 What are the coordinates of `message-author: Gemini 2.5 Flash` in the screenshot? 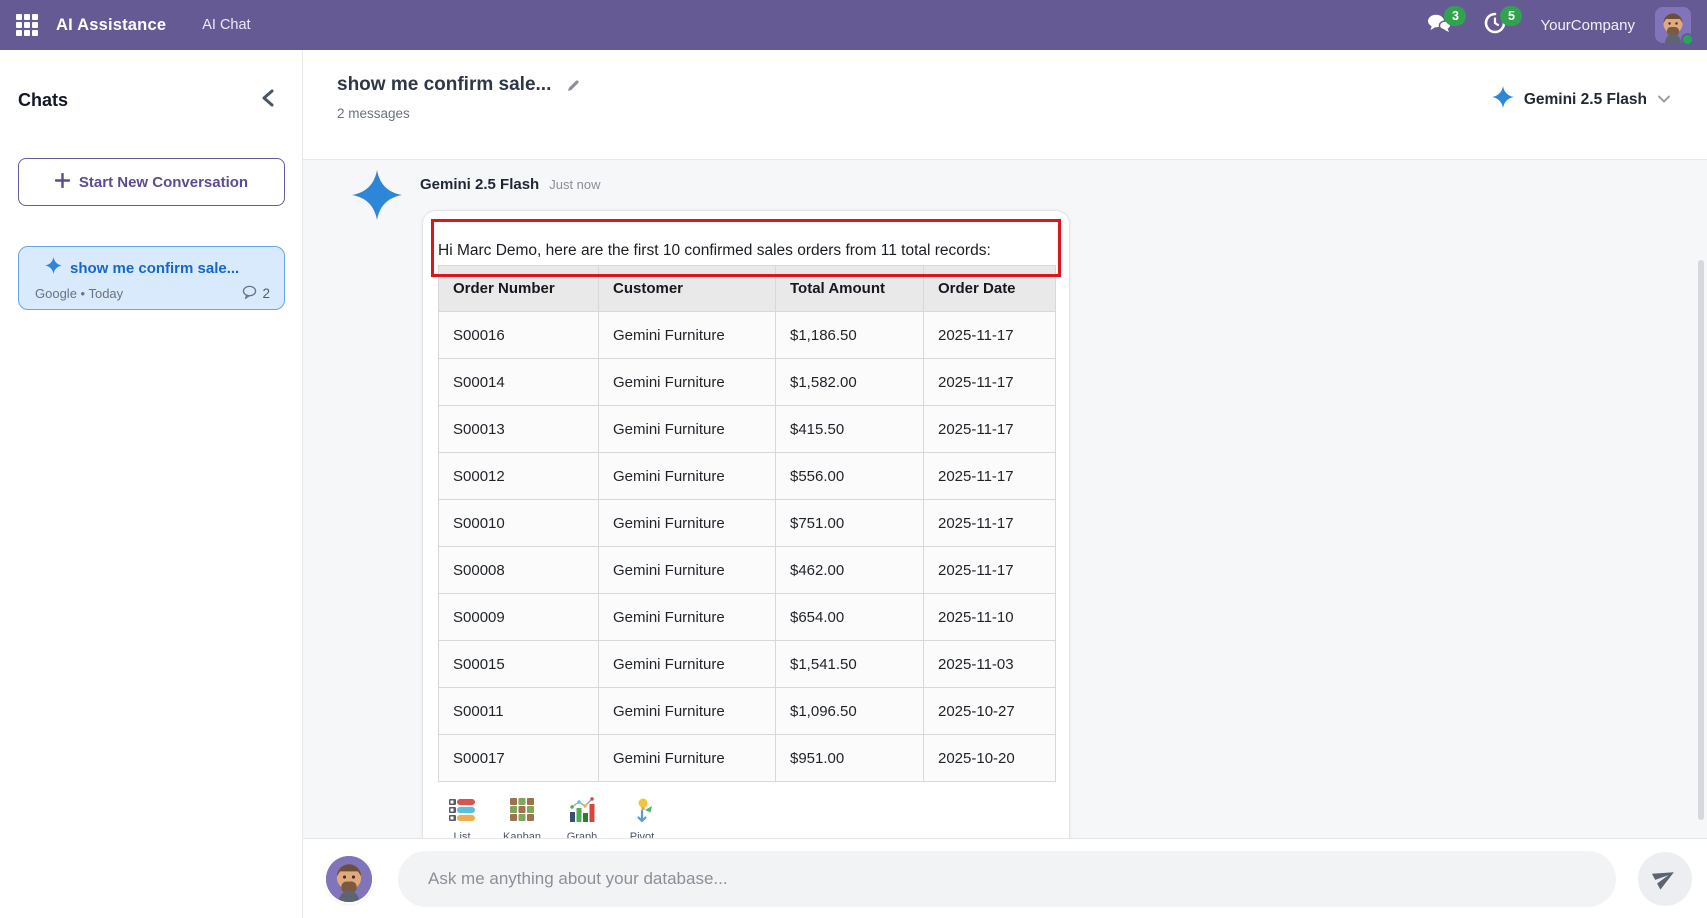 It's located at (480, 184).